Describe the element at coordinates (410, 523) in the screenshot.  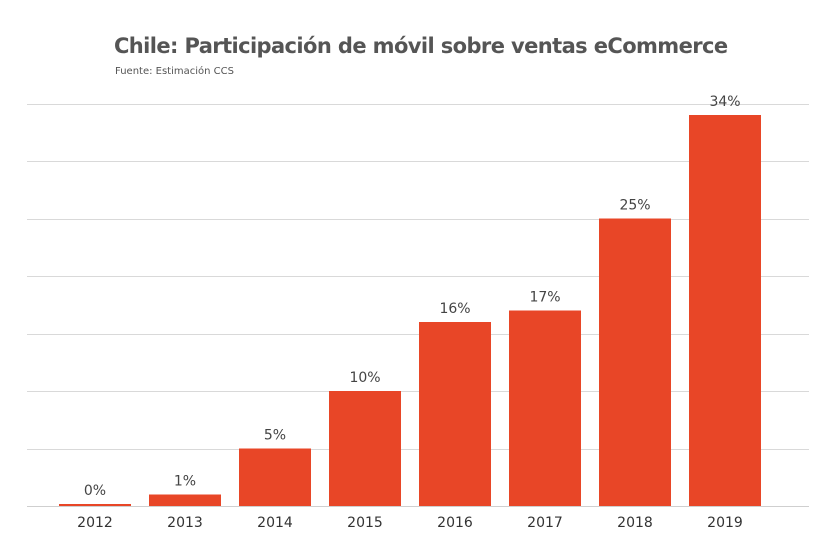
I see `x-axis-tick-labels: 2012 2013 2014 2015 2016 2017 2018 2019` at that location.